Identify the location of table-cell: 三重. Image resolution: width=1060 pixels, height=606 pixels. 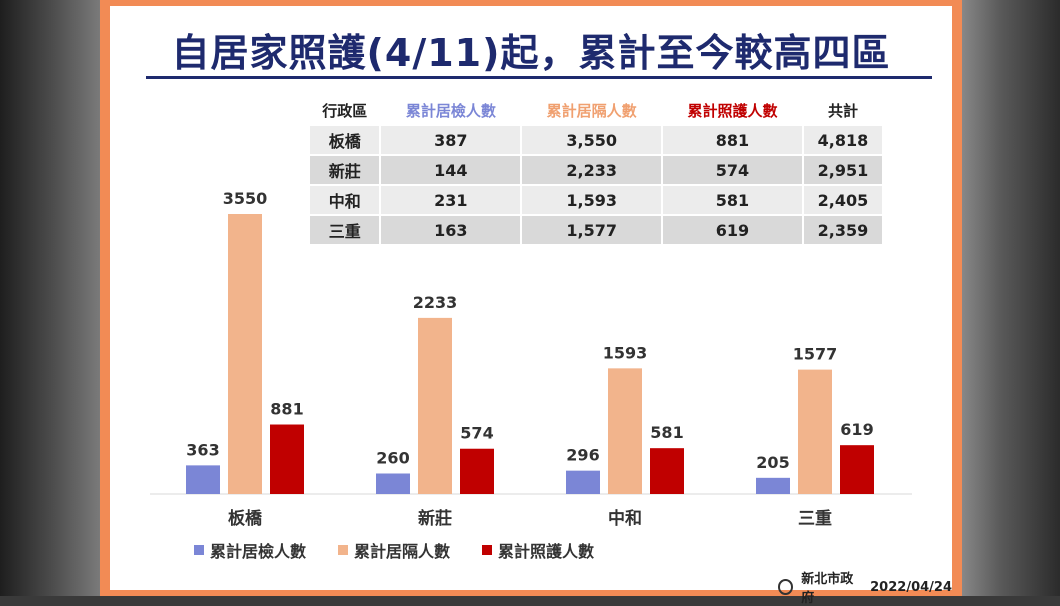
(345, 230).